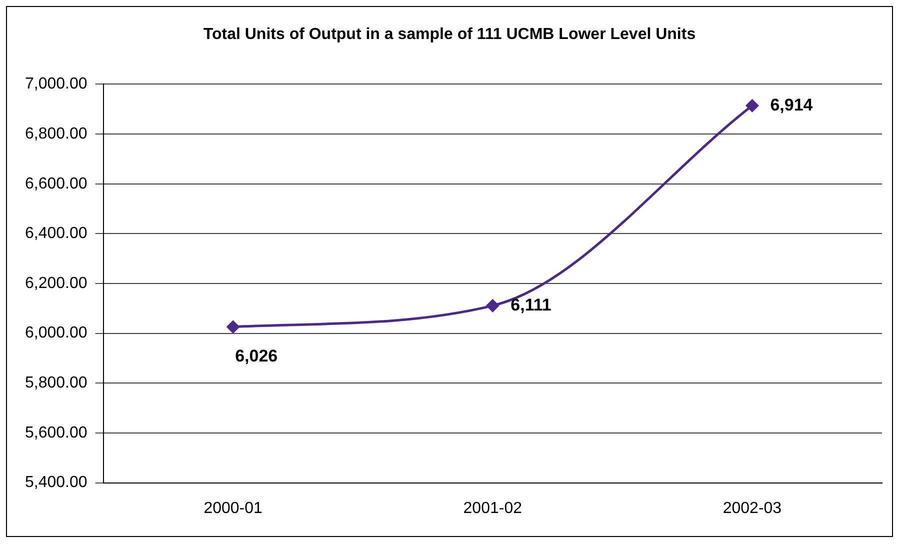  I want to click on x-tick-label: 2002-03, so click(752, 508).